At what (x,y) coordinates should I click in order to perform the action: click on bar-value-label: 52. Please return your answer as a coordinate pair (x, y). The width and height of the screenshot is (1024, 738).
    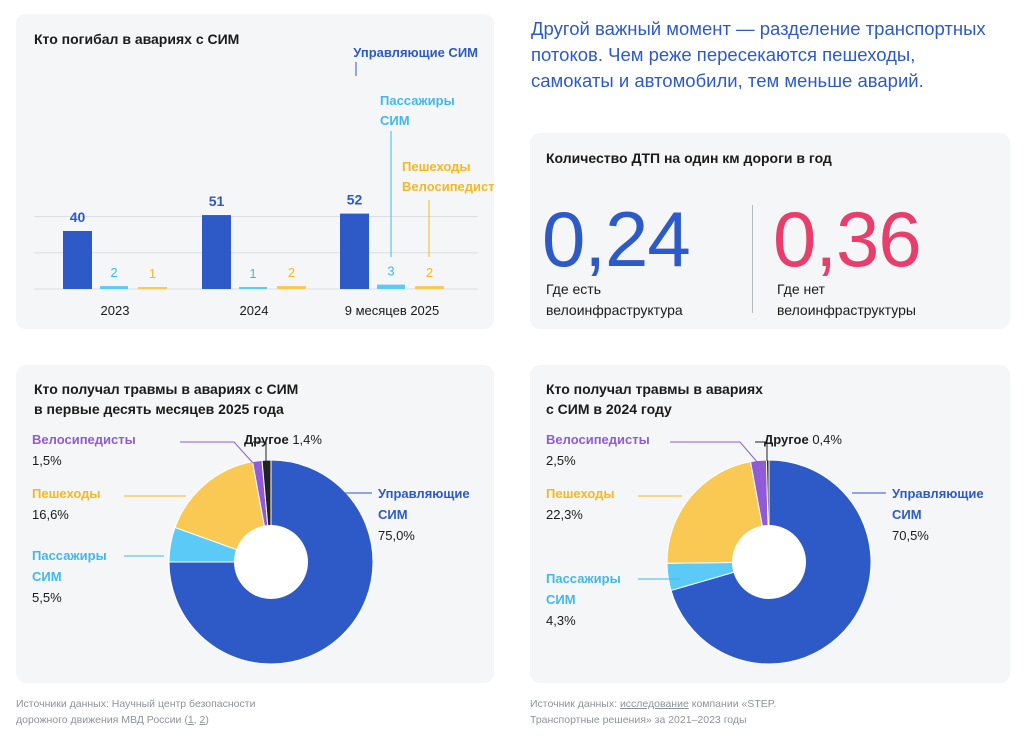
    Looking at the image, I should click on (355, 200).